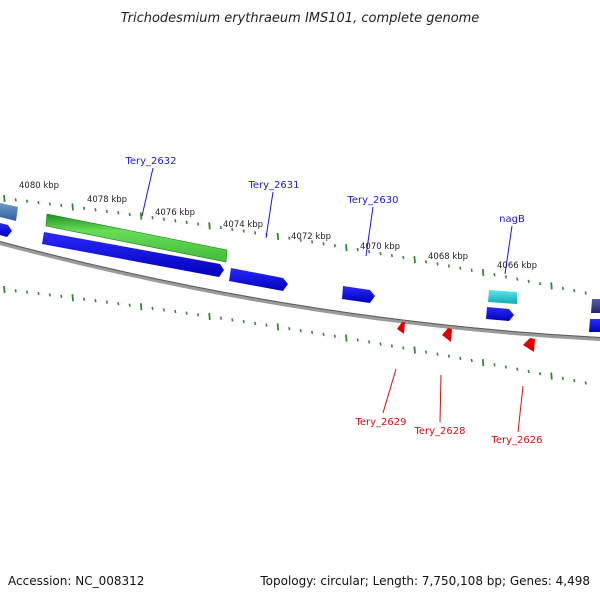 This screenshot has width=600, height=600. Describe the element at coordinates (517, 266) in the screenshot. I see `position-label: 4066 kbp` at that location.